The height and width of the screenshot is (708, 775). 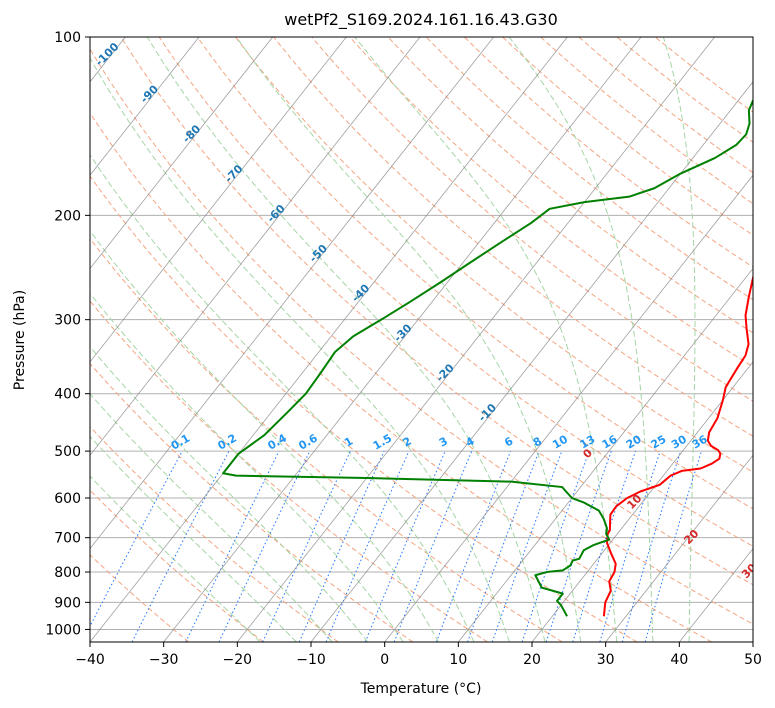 What do you see at coordinates (63, 630) in the screenshot?
I see `y-tick-label: 1000` at bounding box center [63, 630].